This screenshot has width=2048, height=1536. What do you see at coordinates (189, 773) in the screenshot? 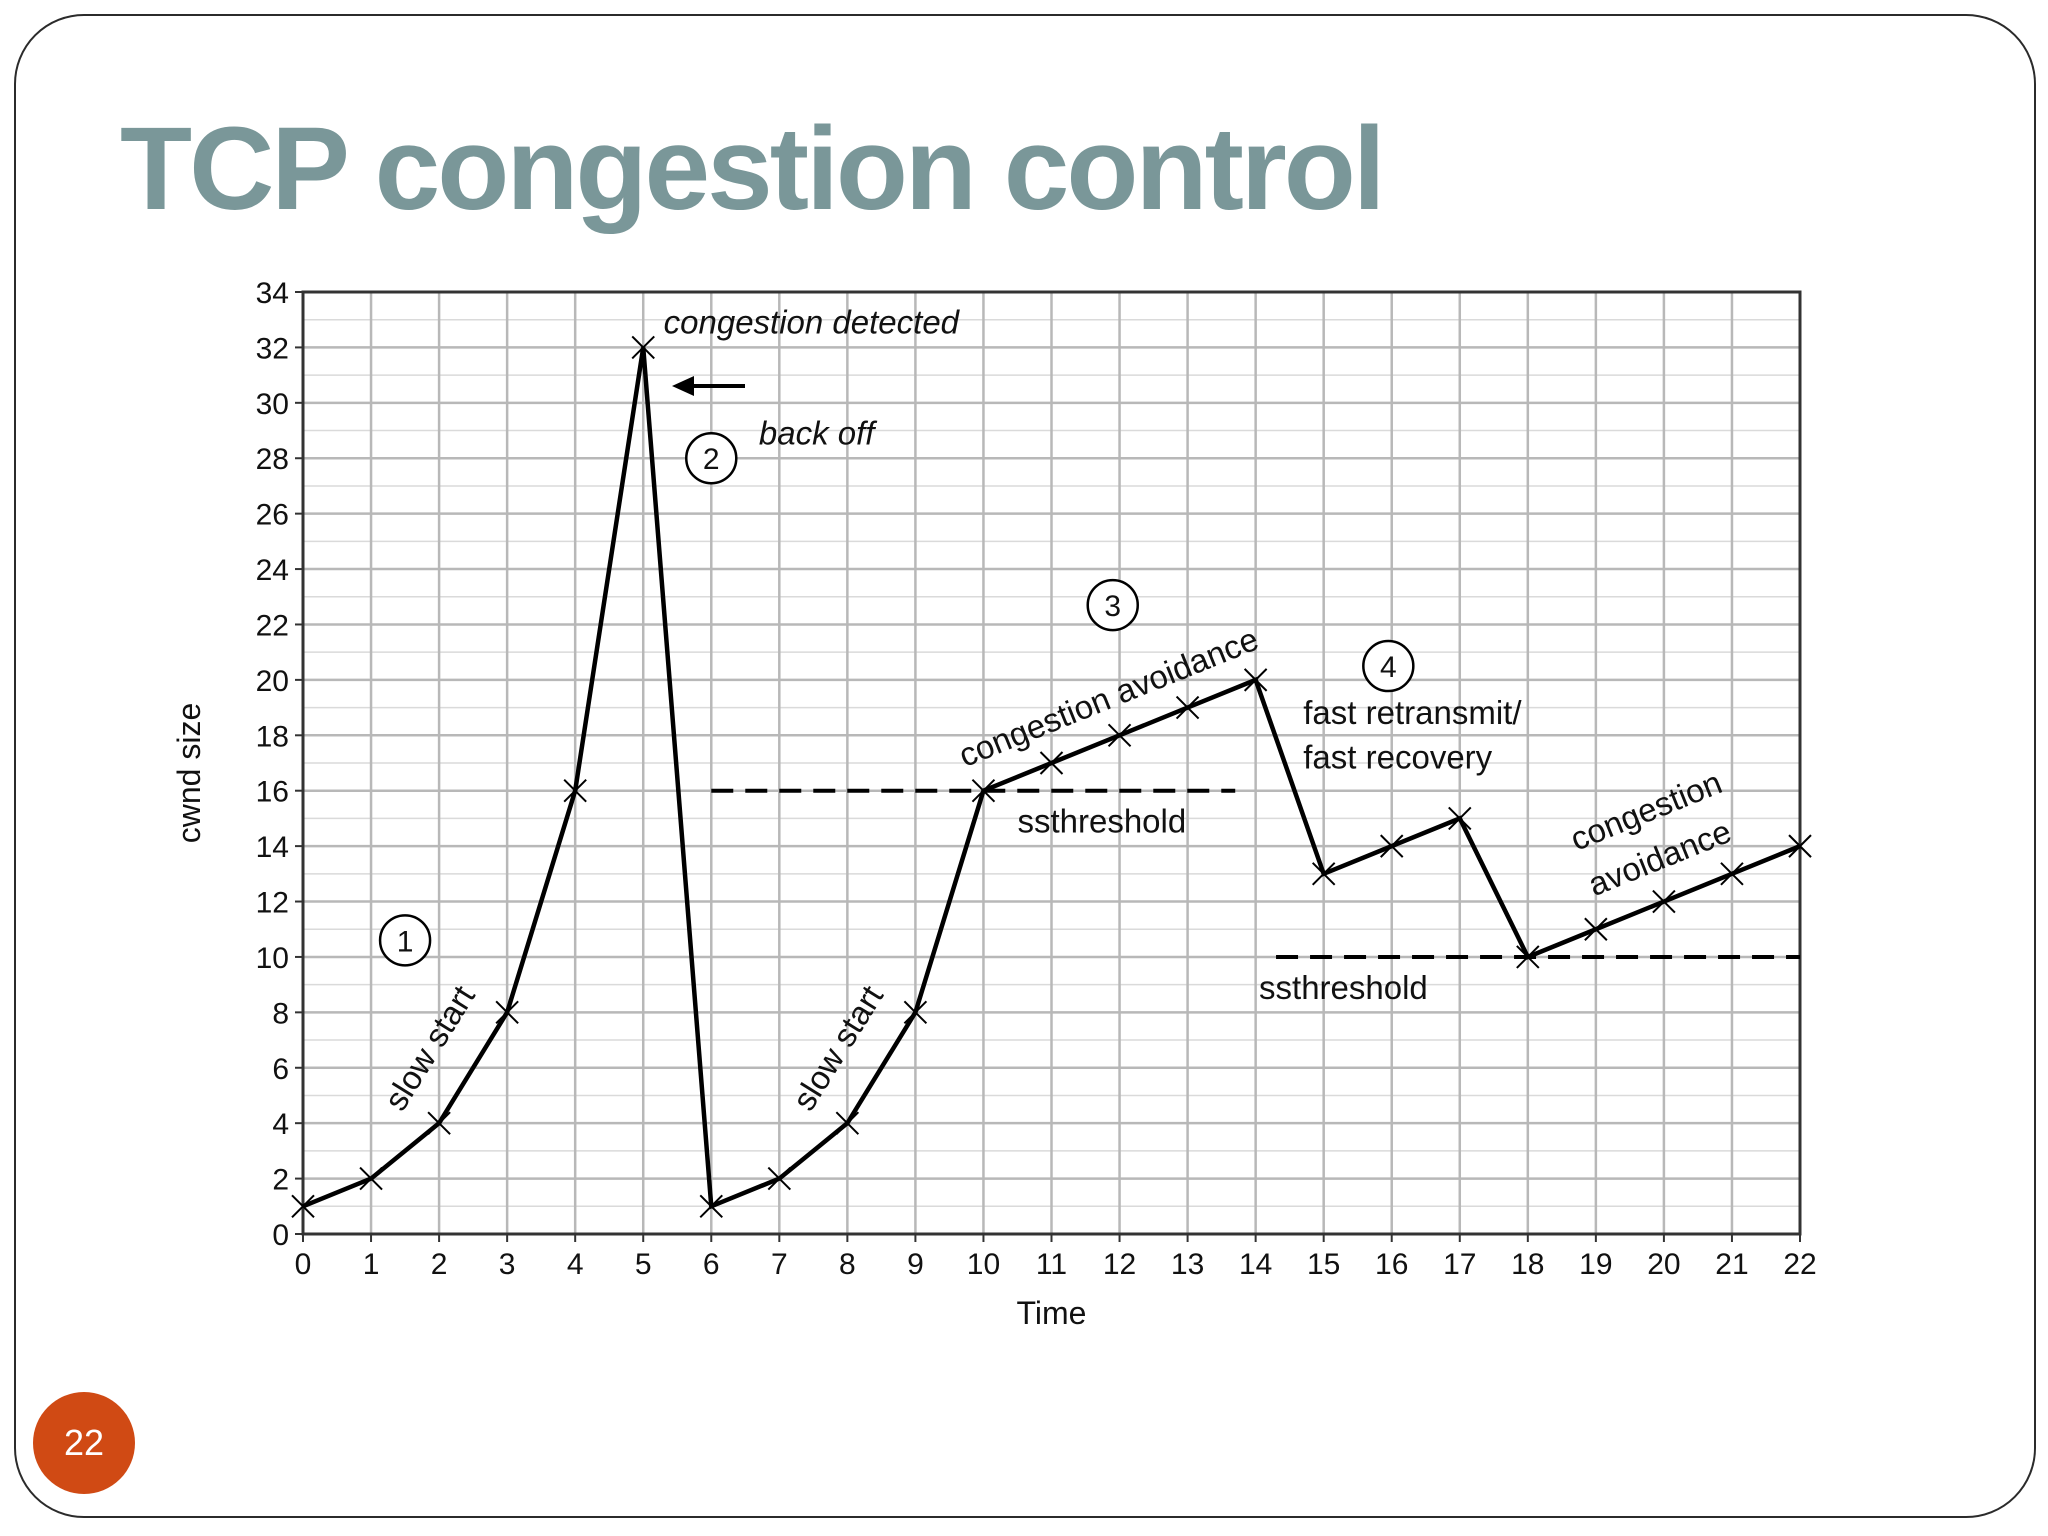
I see `y-axis-title: cwnd size` at bounding box center [189, 773].